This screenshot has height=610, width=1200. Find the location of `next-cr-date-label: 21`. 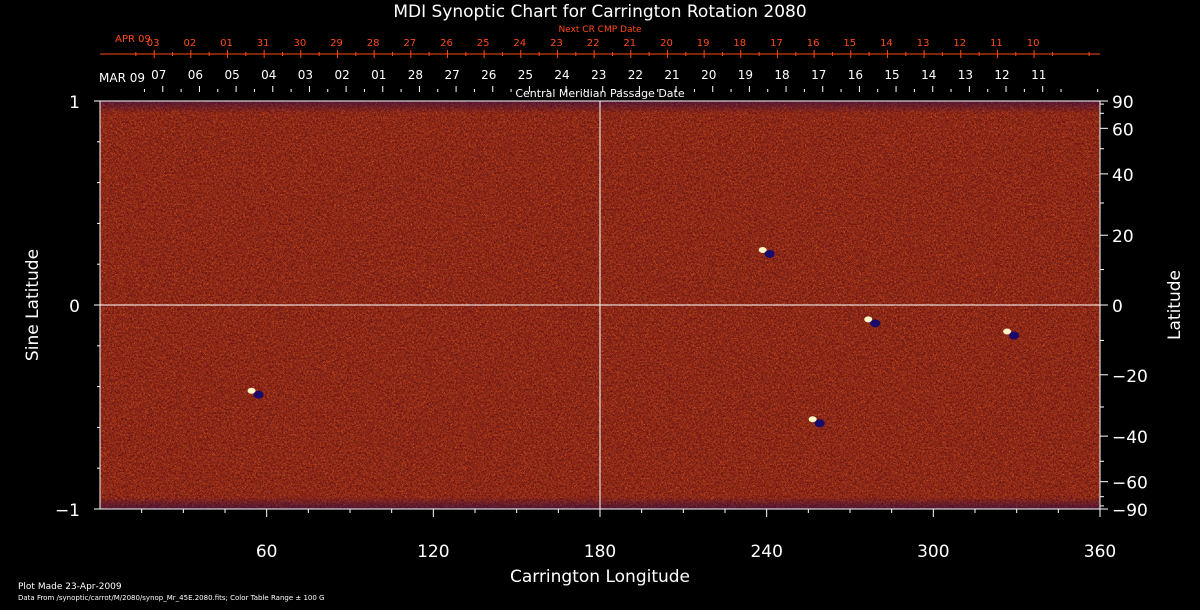

next-cr-date-label: 21 is located at coordinates (629, 43).